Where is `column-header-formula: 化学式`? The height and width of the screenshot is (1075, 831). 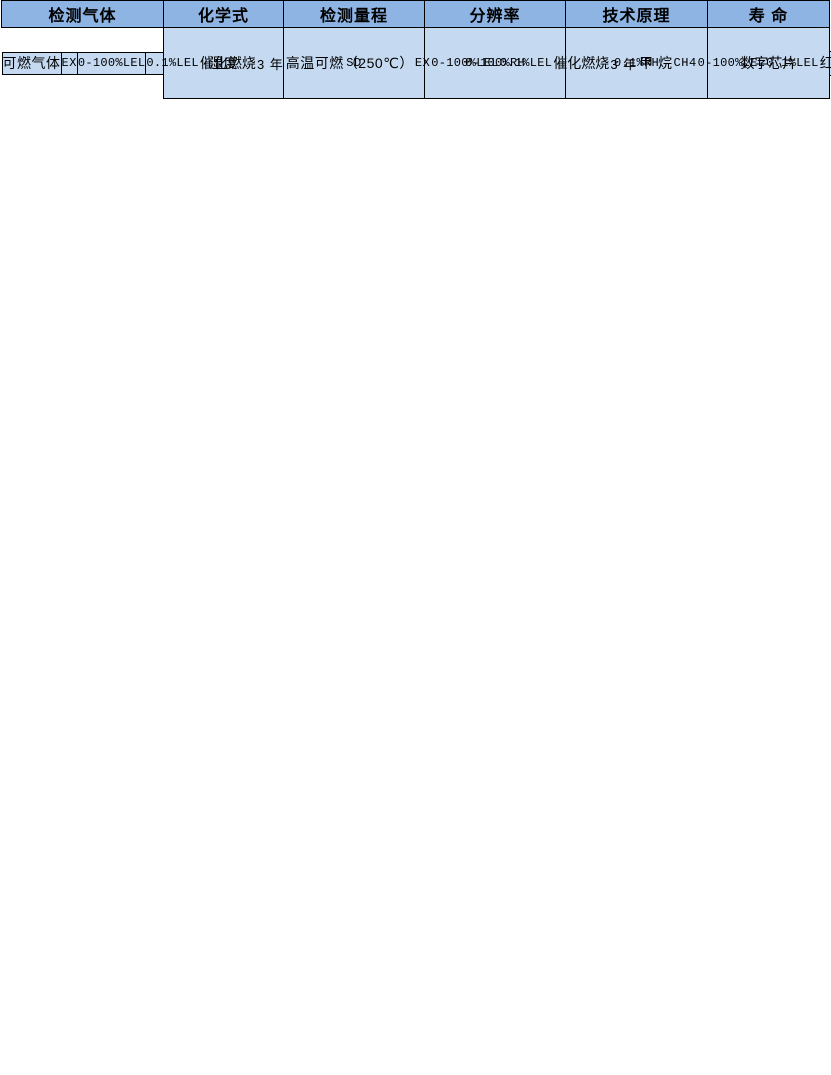
column-header-formula: 化学式 is located at coordinates (223, 14).